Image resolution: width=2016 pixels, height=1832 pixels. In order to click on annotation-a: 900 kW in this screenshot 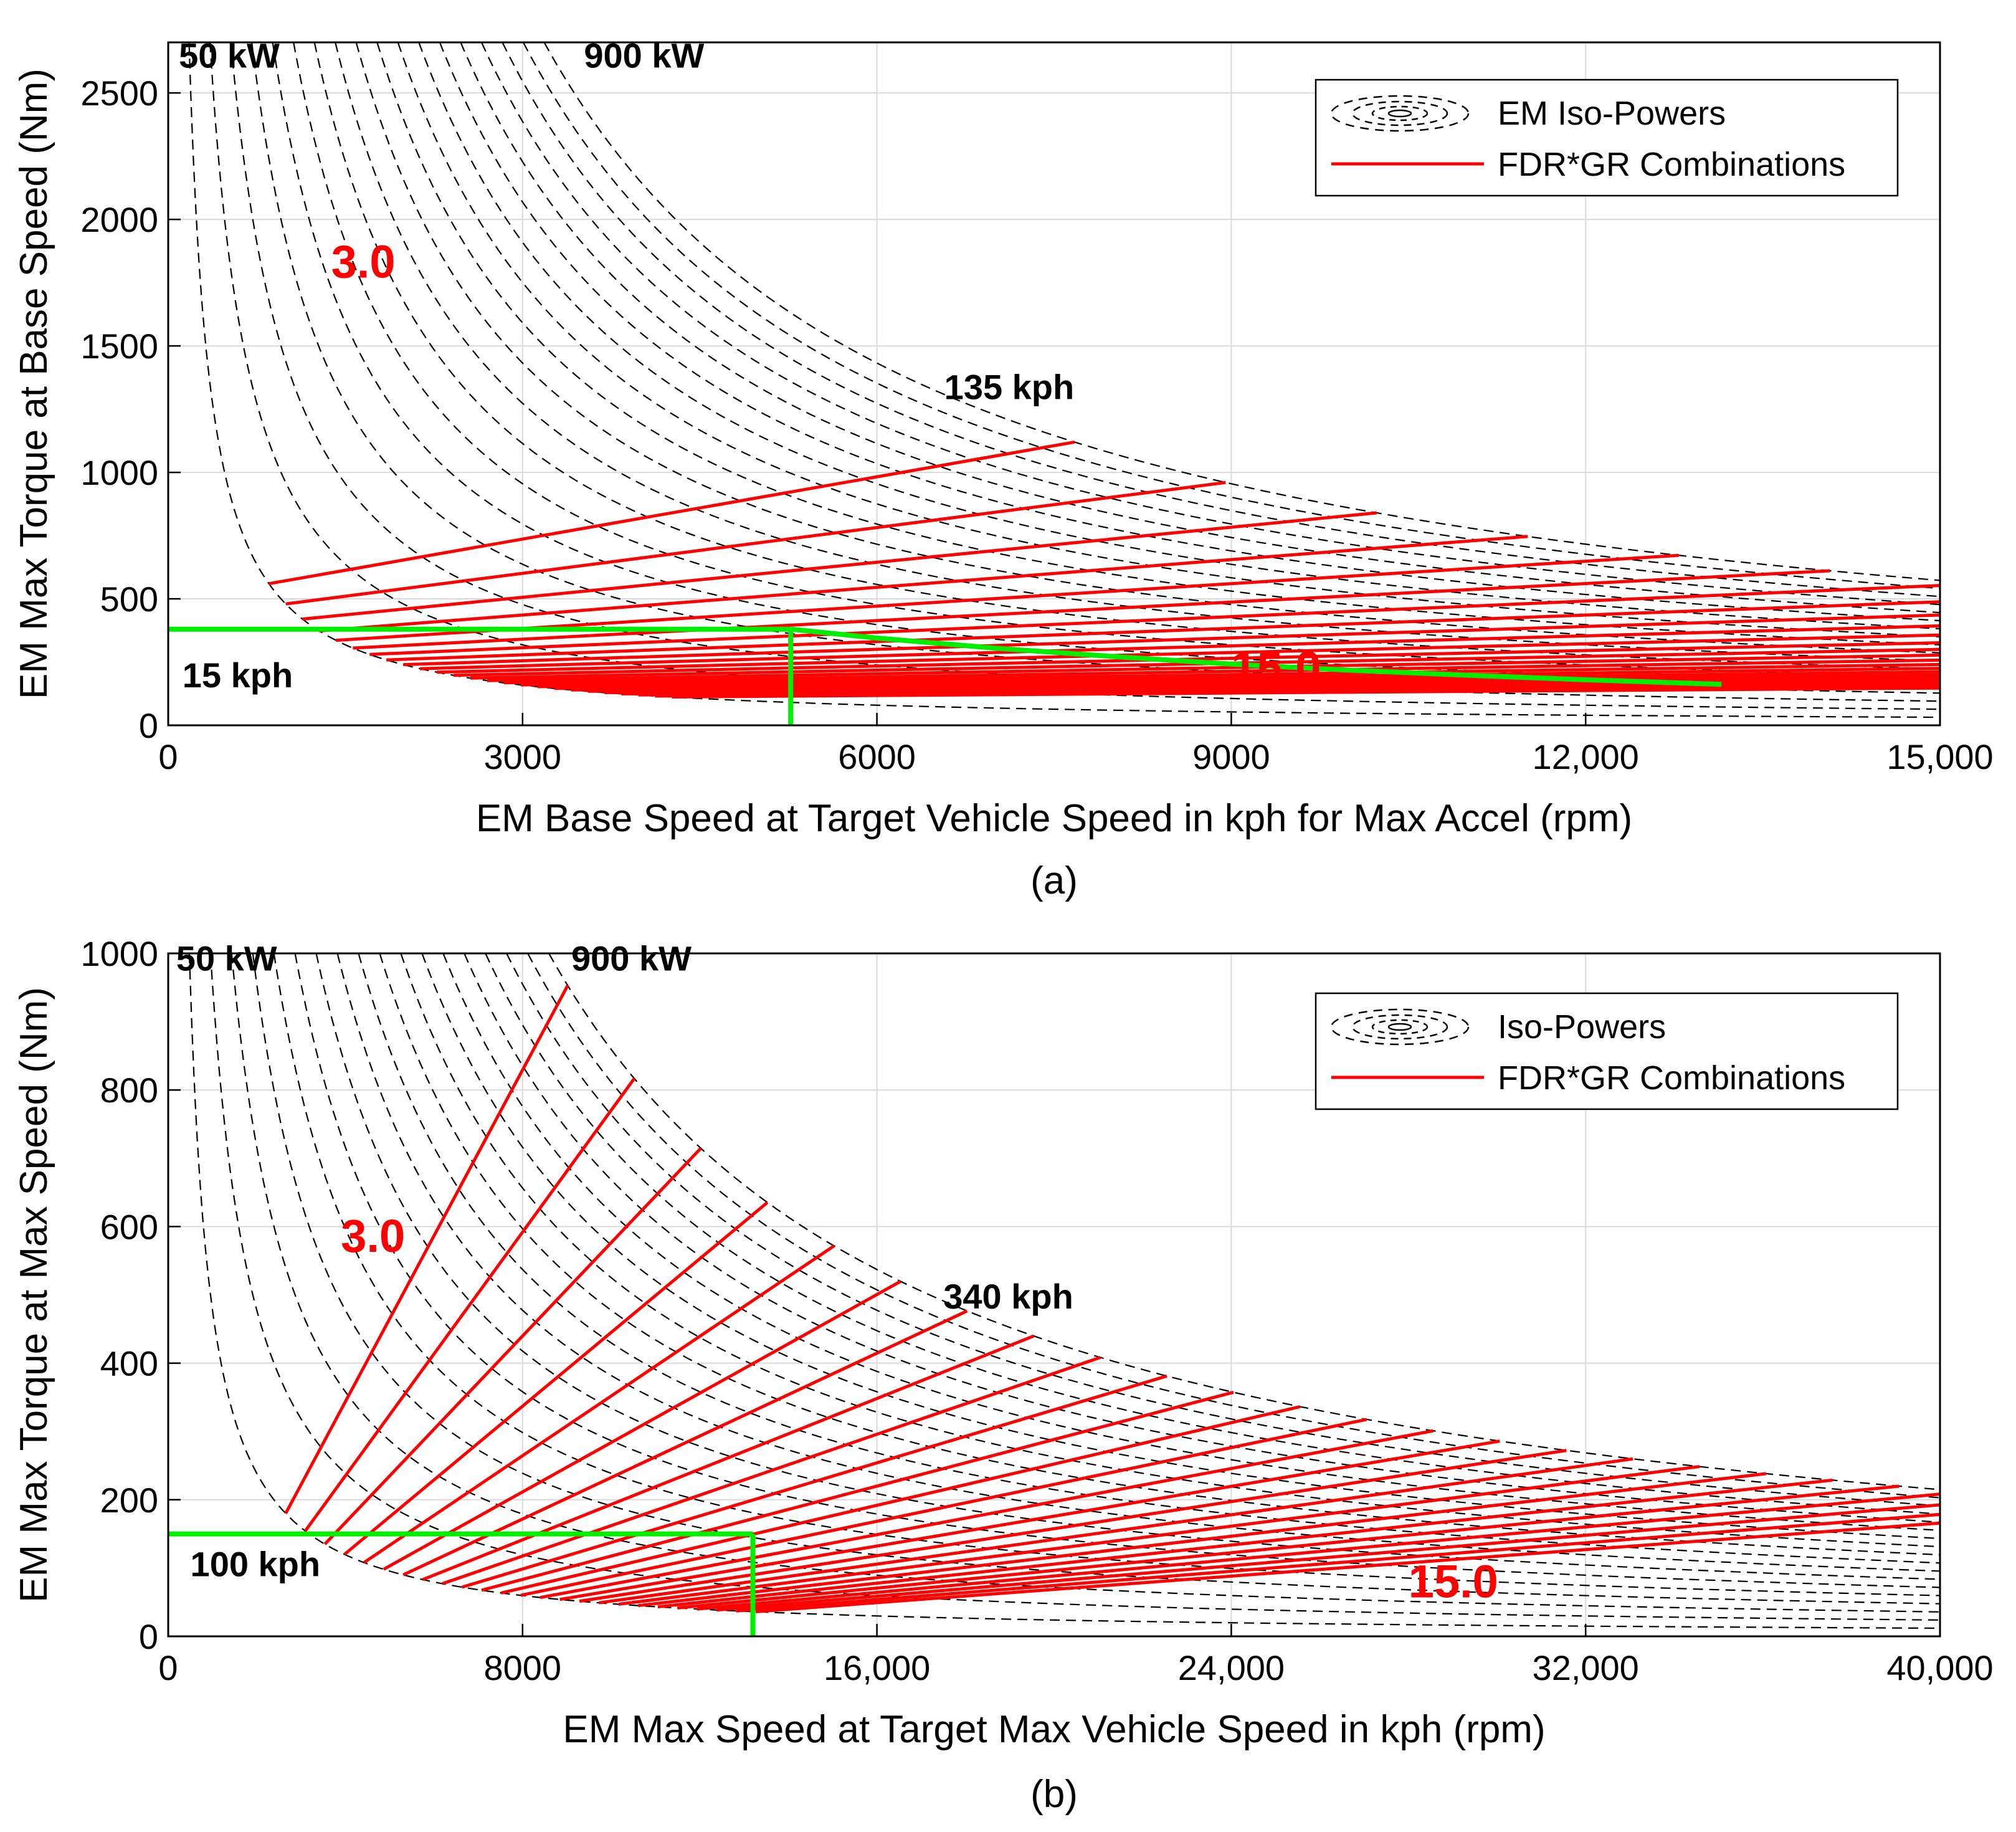, I will do `click(644, 55)`.